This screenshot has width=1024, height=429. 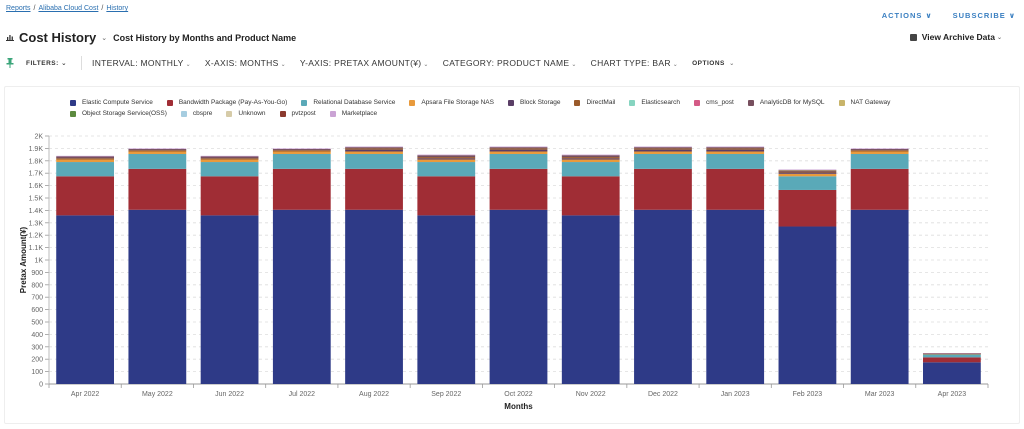 I want to click on legend-item: cbspre, so click(x=196, y=113).